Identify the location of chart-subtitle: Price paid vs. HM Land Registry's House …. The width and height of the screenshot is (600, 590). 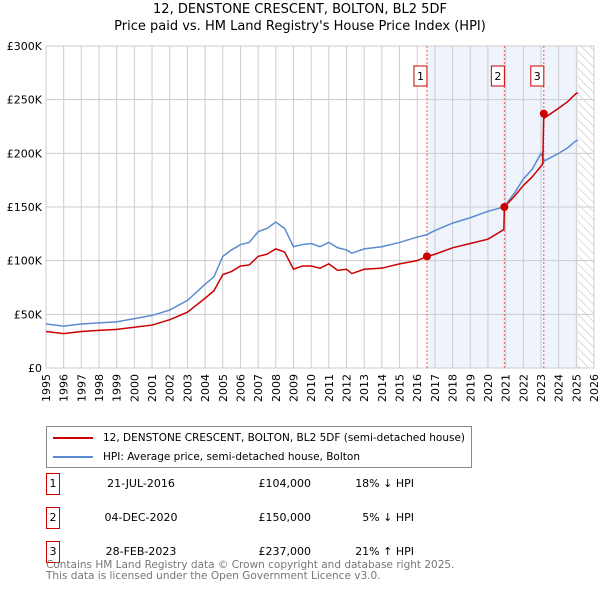
(300, 26).